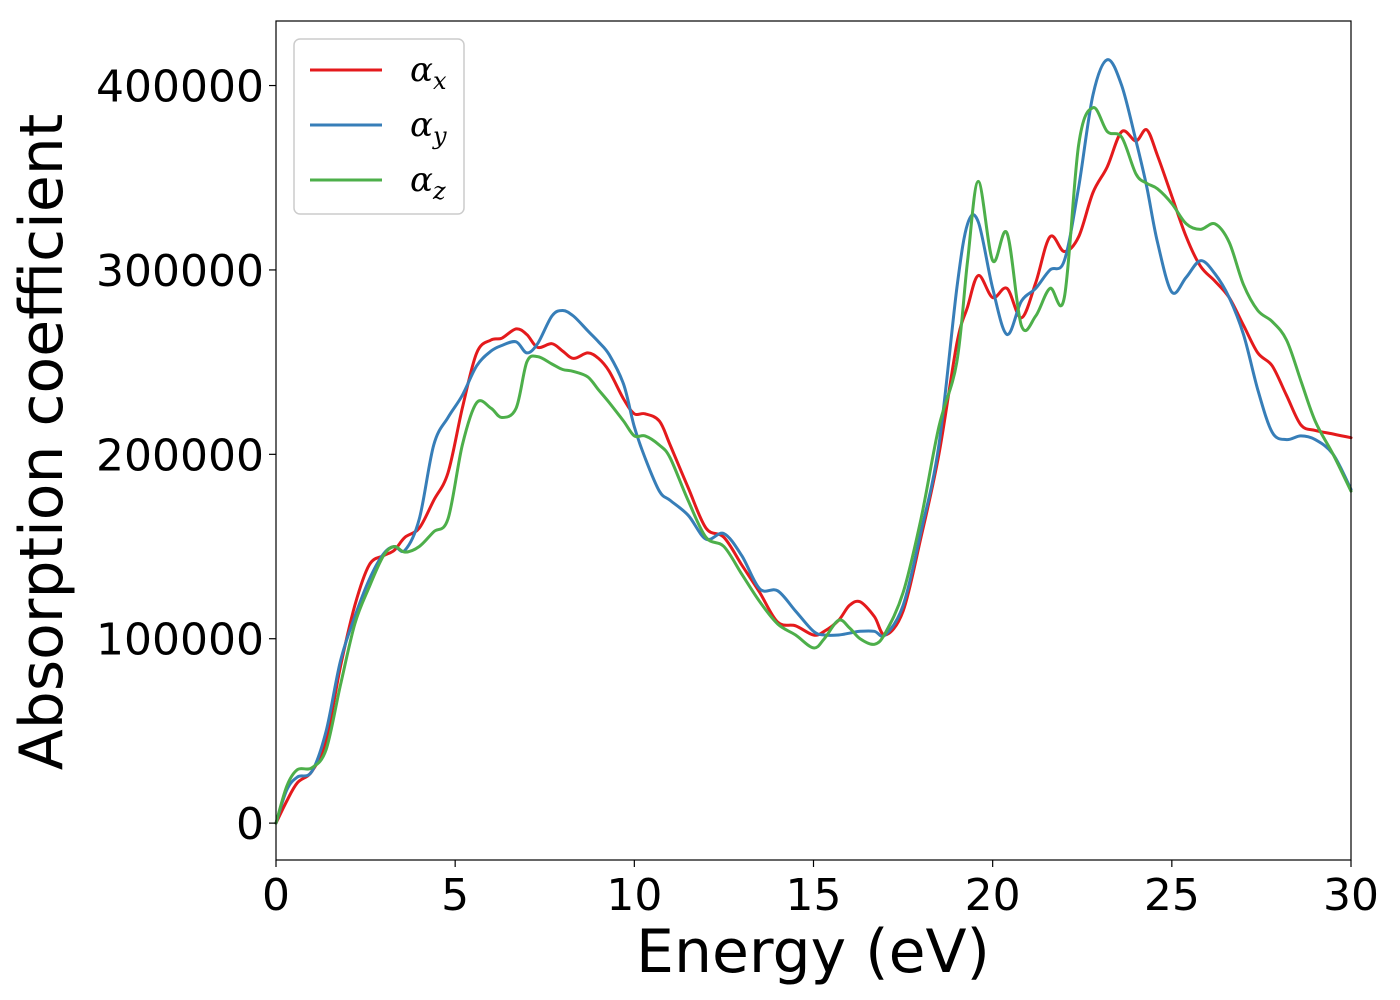 The image size is (1400, 1000). I want to click on y-tick-label: 200000, so click(180, 455).